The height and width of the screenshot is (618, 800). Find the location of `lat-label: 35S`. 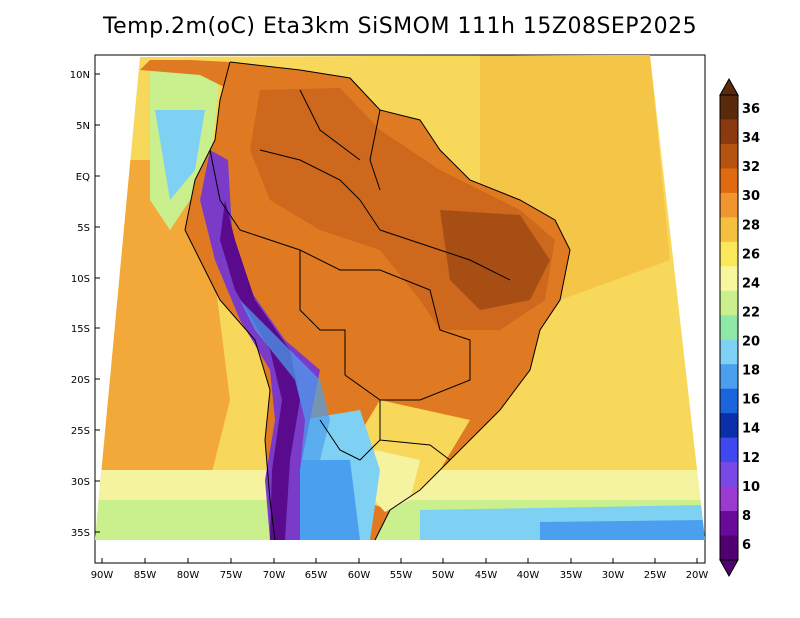

lat-label: 35S is located at coordinates (80, 533).